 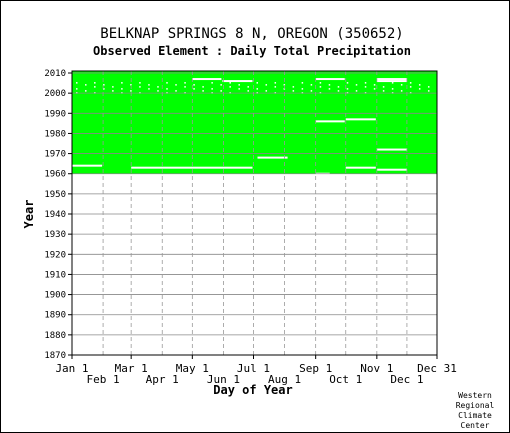 I want to click on credit-line: Western, so click(x=475, y=395).